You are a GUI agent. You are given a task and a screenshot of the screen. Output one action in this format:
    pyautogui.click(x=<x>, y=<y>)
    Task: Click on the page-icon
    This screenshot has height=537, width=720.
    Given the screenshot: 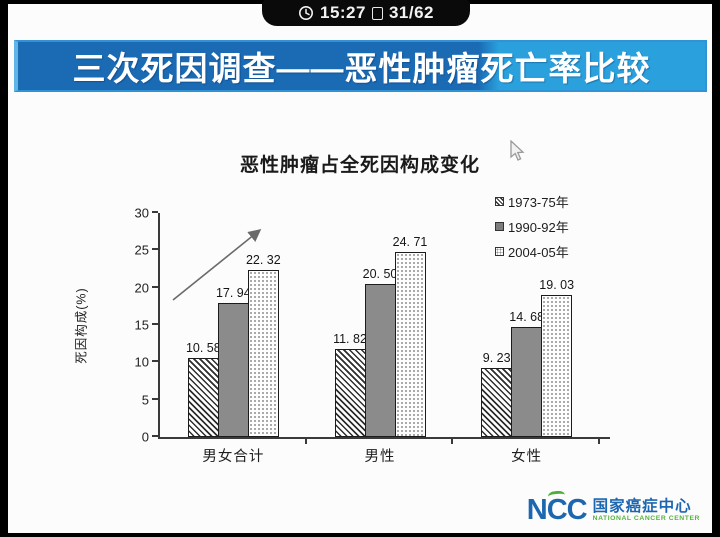 What is the action you would take?
    pyautogui.click(x=377, y=13)
    